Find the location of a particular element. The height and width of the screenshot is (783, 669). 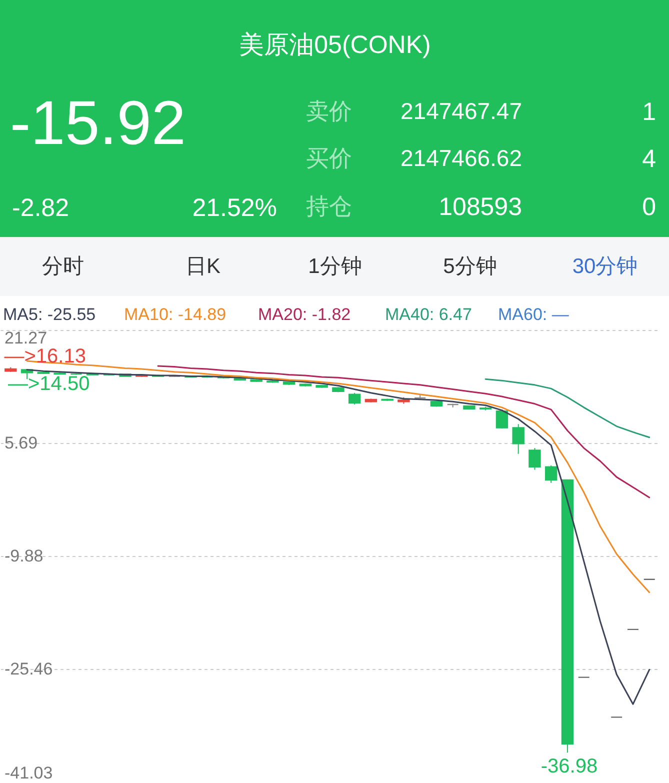

text: MA10: -14.89 is located at coordinates (175, 314).